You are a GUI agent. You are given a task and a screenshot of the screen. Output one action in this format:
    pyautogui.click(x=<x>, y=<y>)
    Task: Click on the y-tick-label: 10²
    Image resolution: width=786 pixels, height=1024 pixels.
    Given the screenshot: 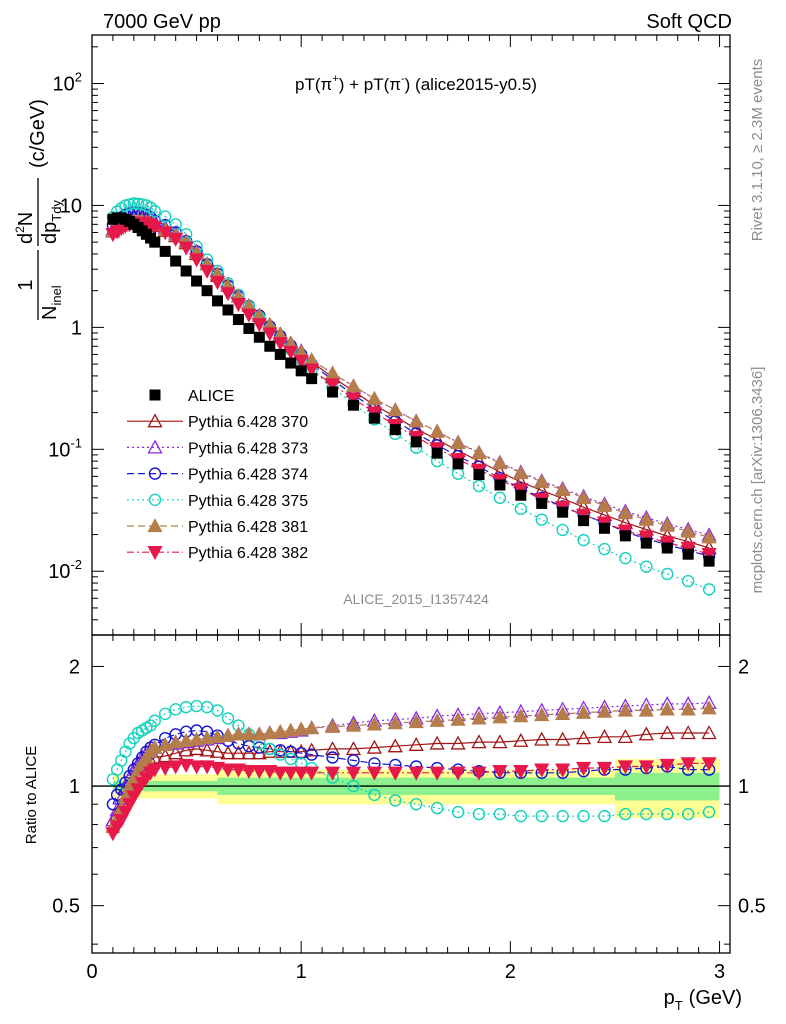 What is the action you would take?
    pyautogui.click(x=67, y=83)
    